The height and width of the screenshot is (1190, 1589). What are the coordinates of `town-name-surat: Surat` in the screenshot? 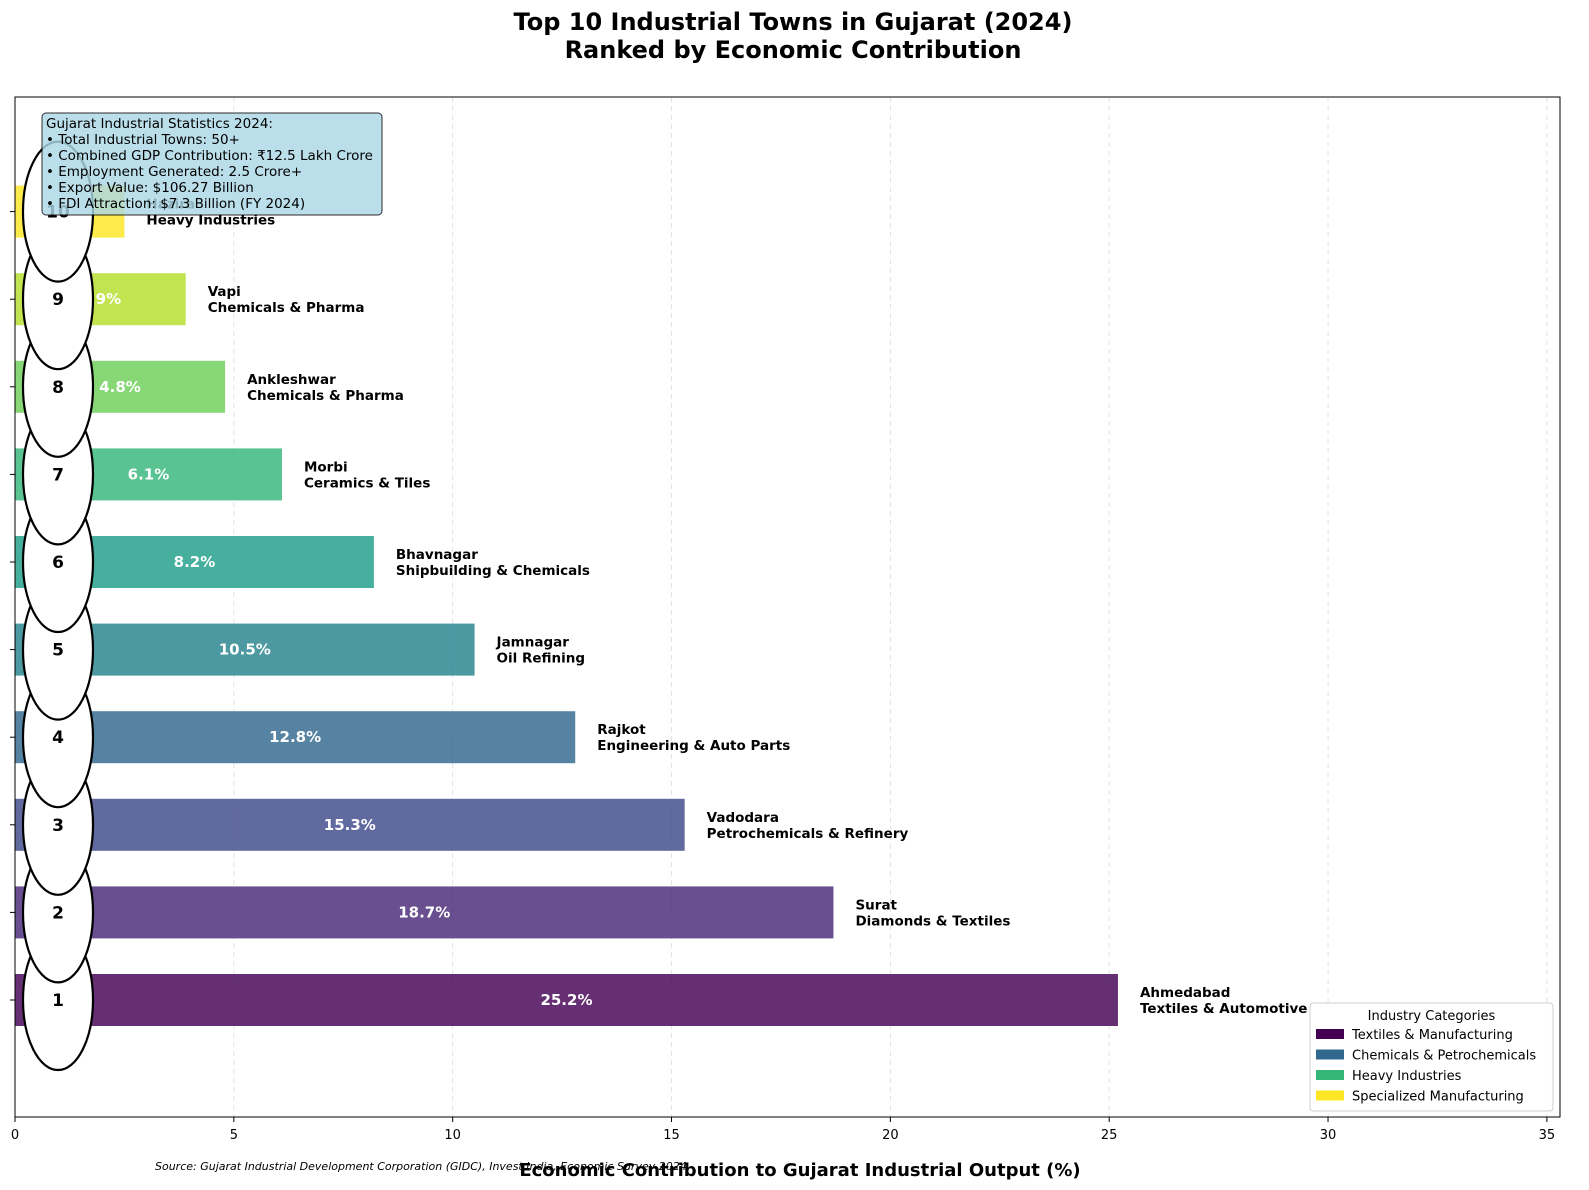 It's located at (876, 905).